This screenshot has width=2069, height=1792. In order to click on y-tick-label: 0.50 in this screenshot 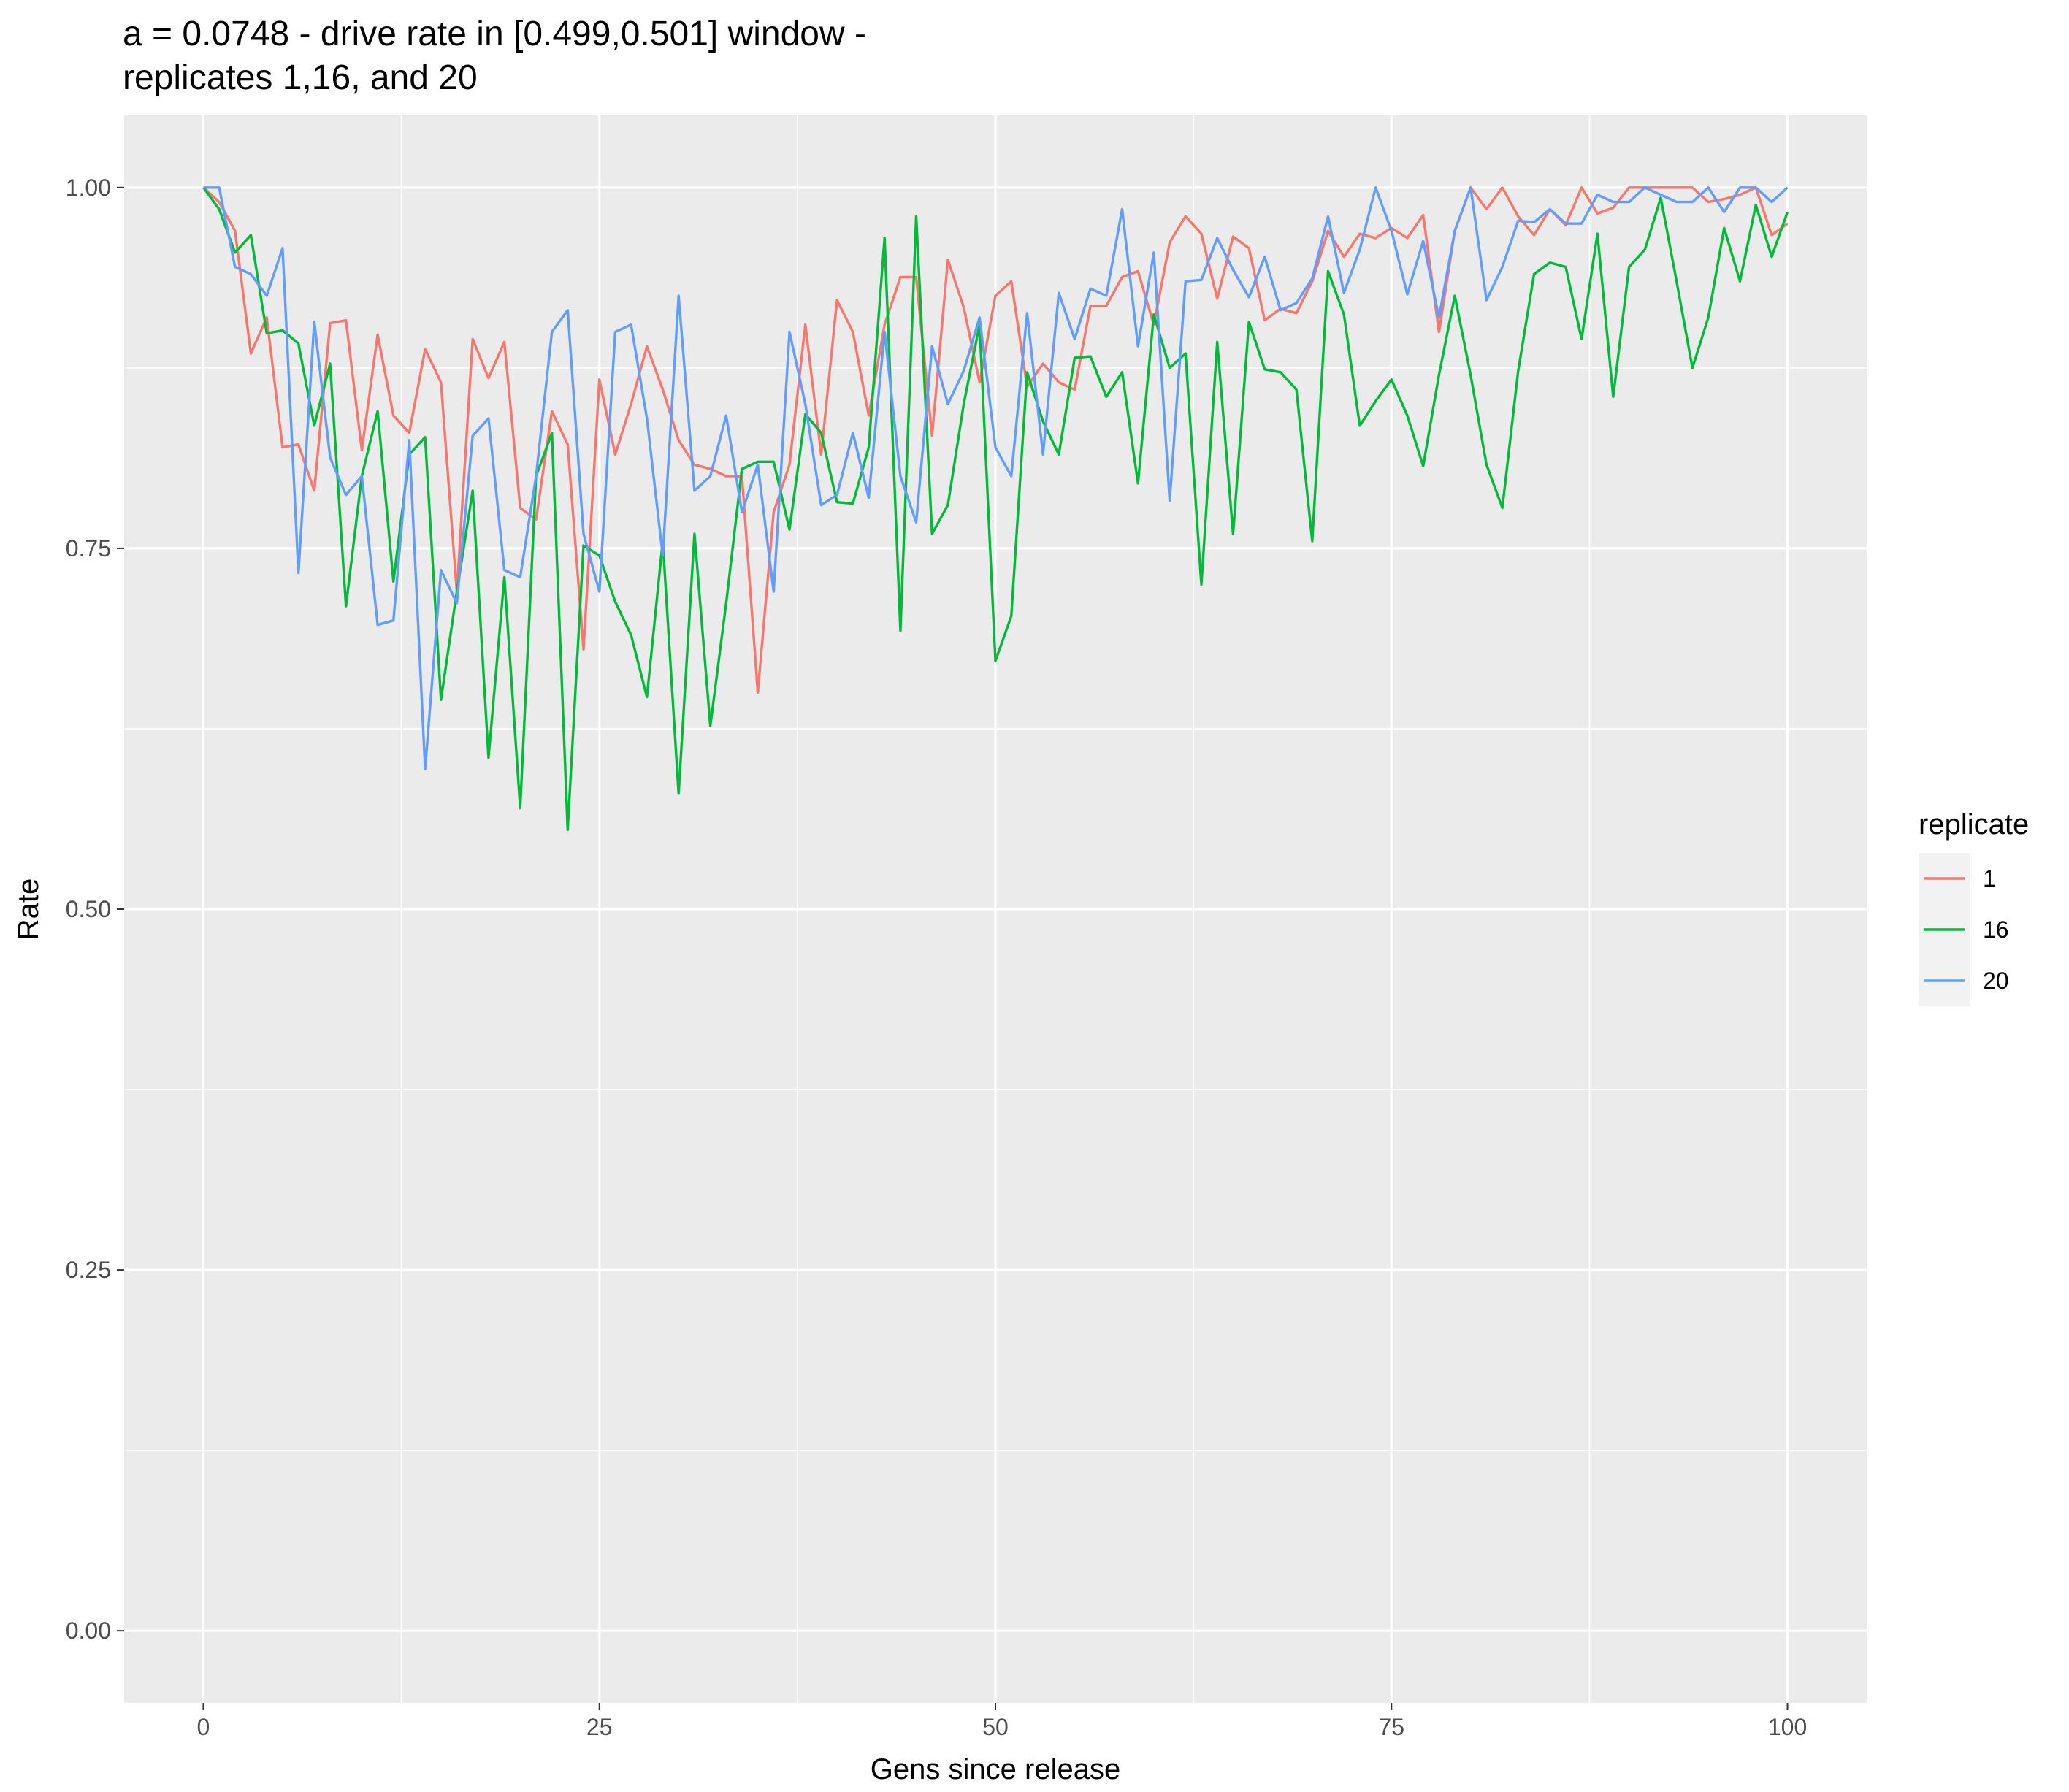, I will do `click(88, 909)`.